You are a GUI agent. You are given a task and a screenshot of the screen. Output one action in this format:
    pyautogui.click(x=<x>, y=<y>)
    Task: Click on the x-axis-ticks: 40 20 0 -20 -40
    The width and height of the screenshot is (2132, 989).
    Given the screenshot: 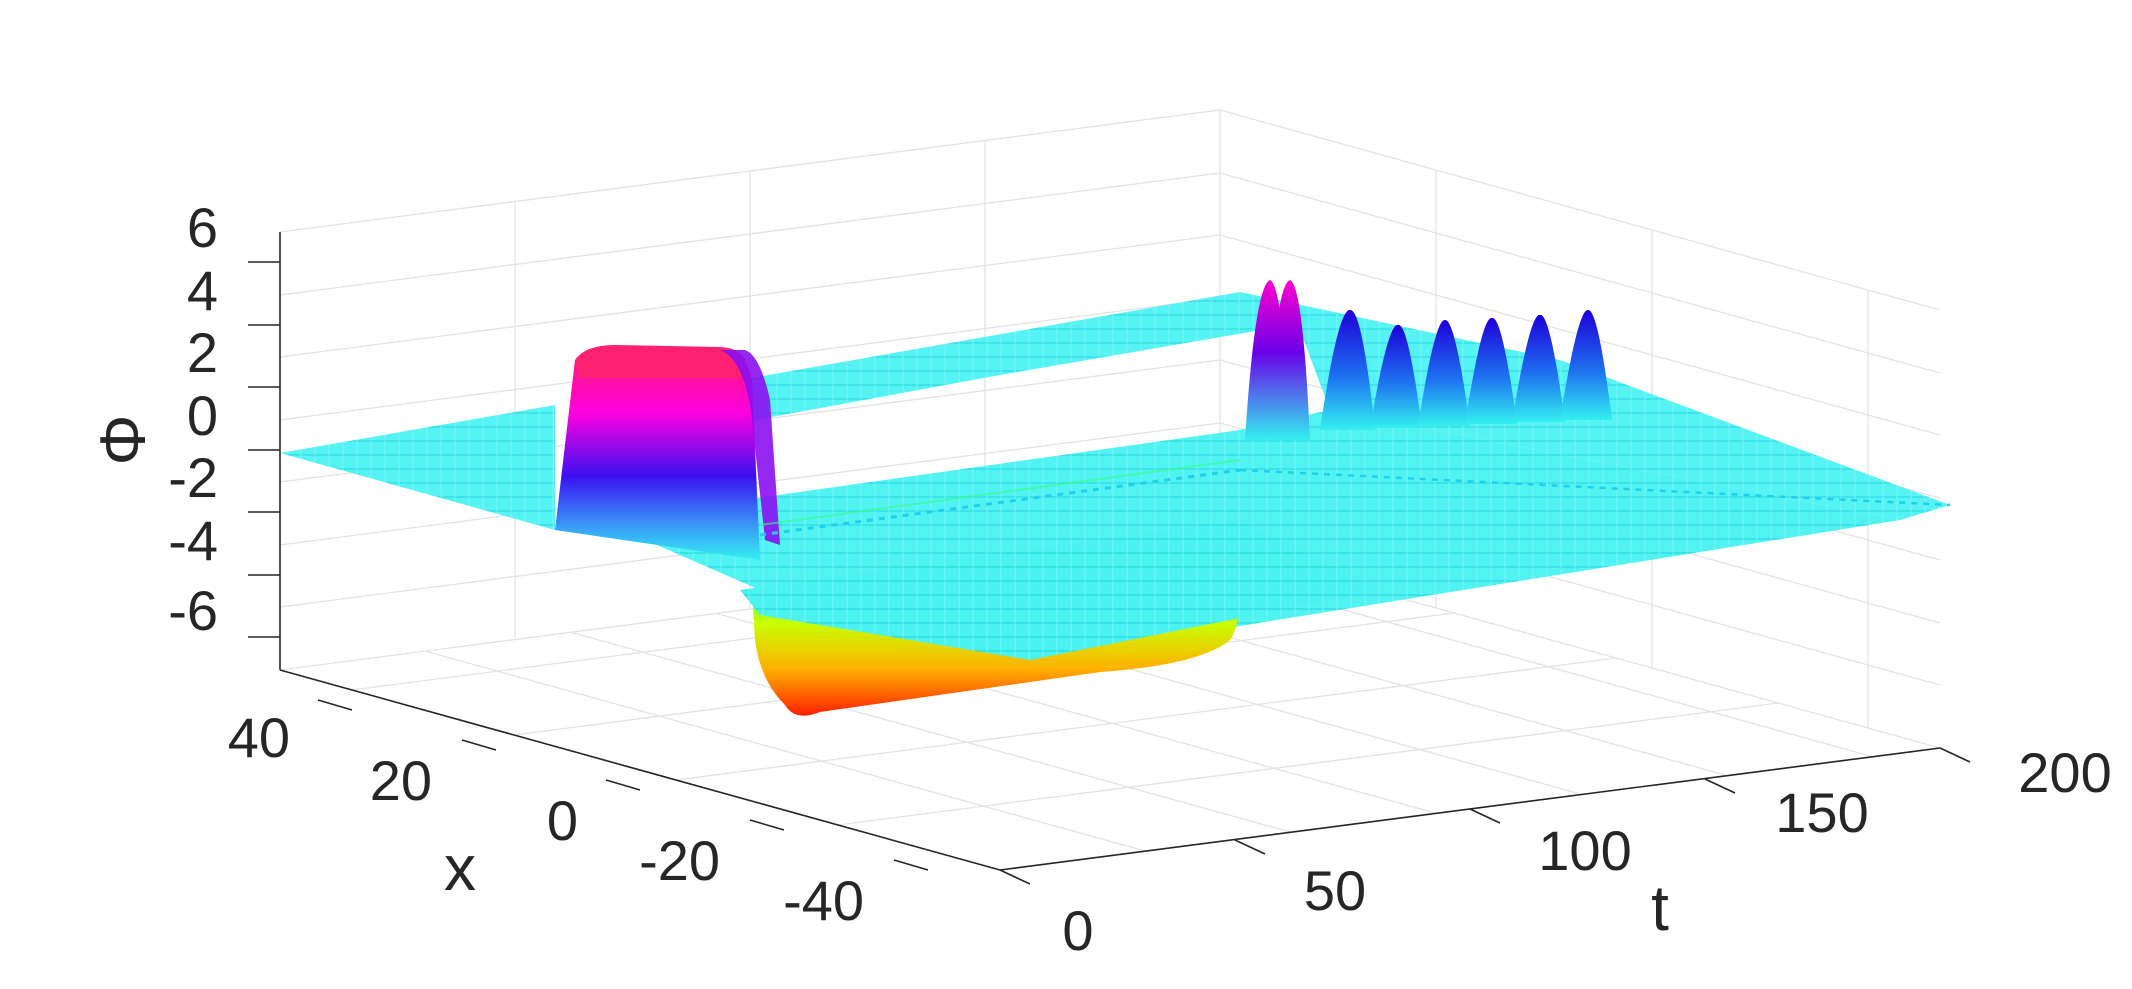 What is the action you would take?
    pyautogui.click(x=578, y=815)
    